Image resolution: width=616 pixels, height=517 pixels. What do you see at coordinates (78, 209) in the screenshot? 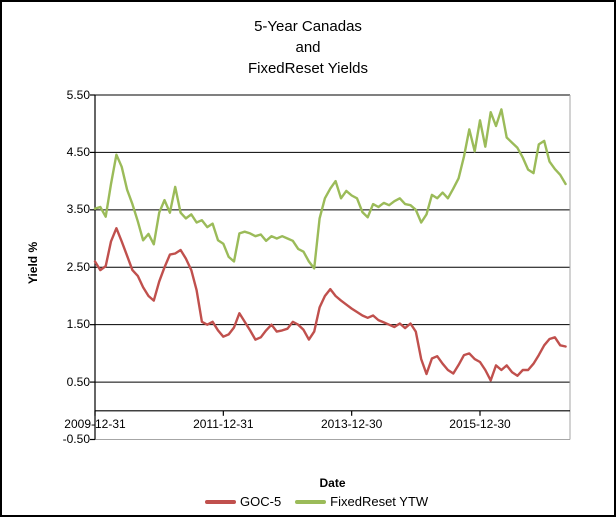
I see `y-tick-label: 3.50` at bounding box center [78, 209].